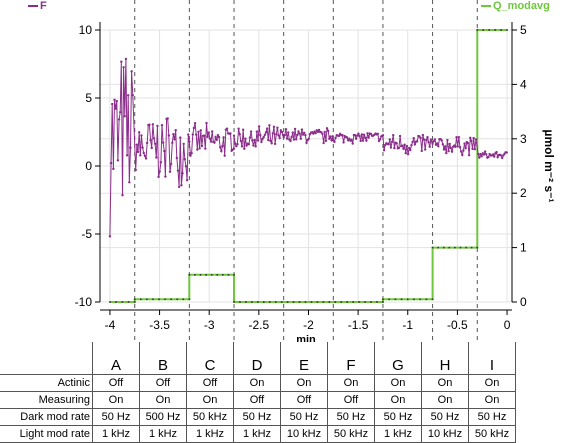 This screenshot has width=563, height=443. I want to click on table-row: Measuring On On On Off Off Off On On On, so click(258, 400).